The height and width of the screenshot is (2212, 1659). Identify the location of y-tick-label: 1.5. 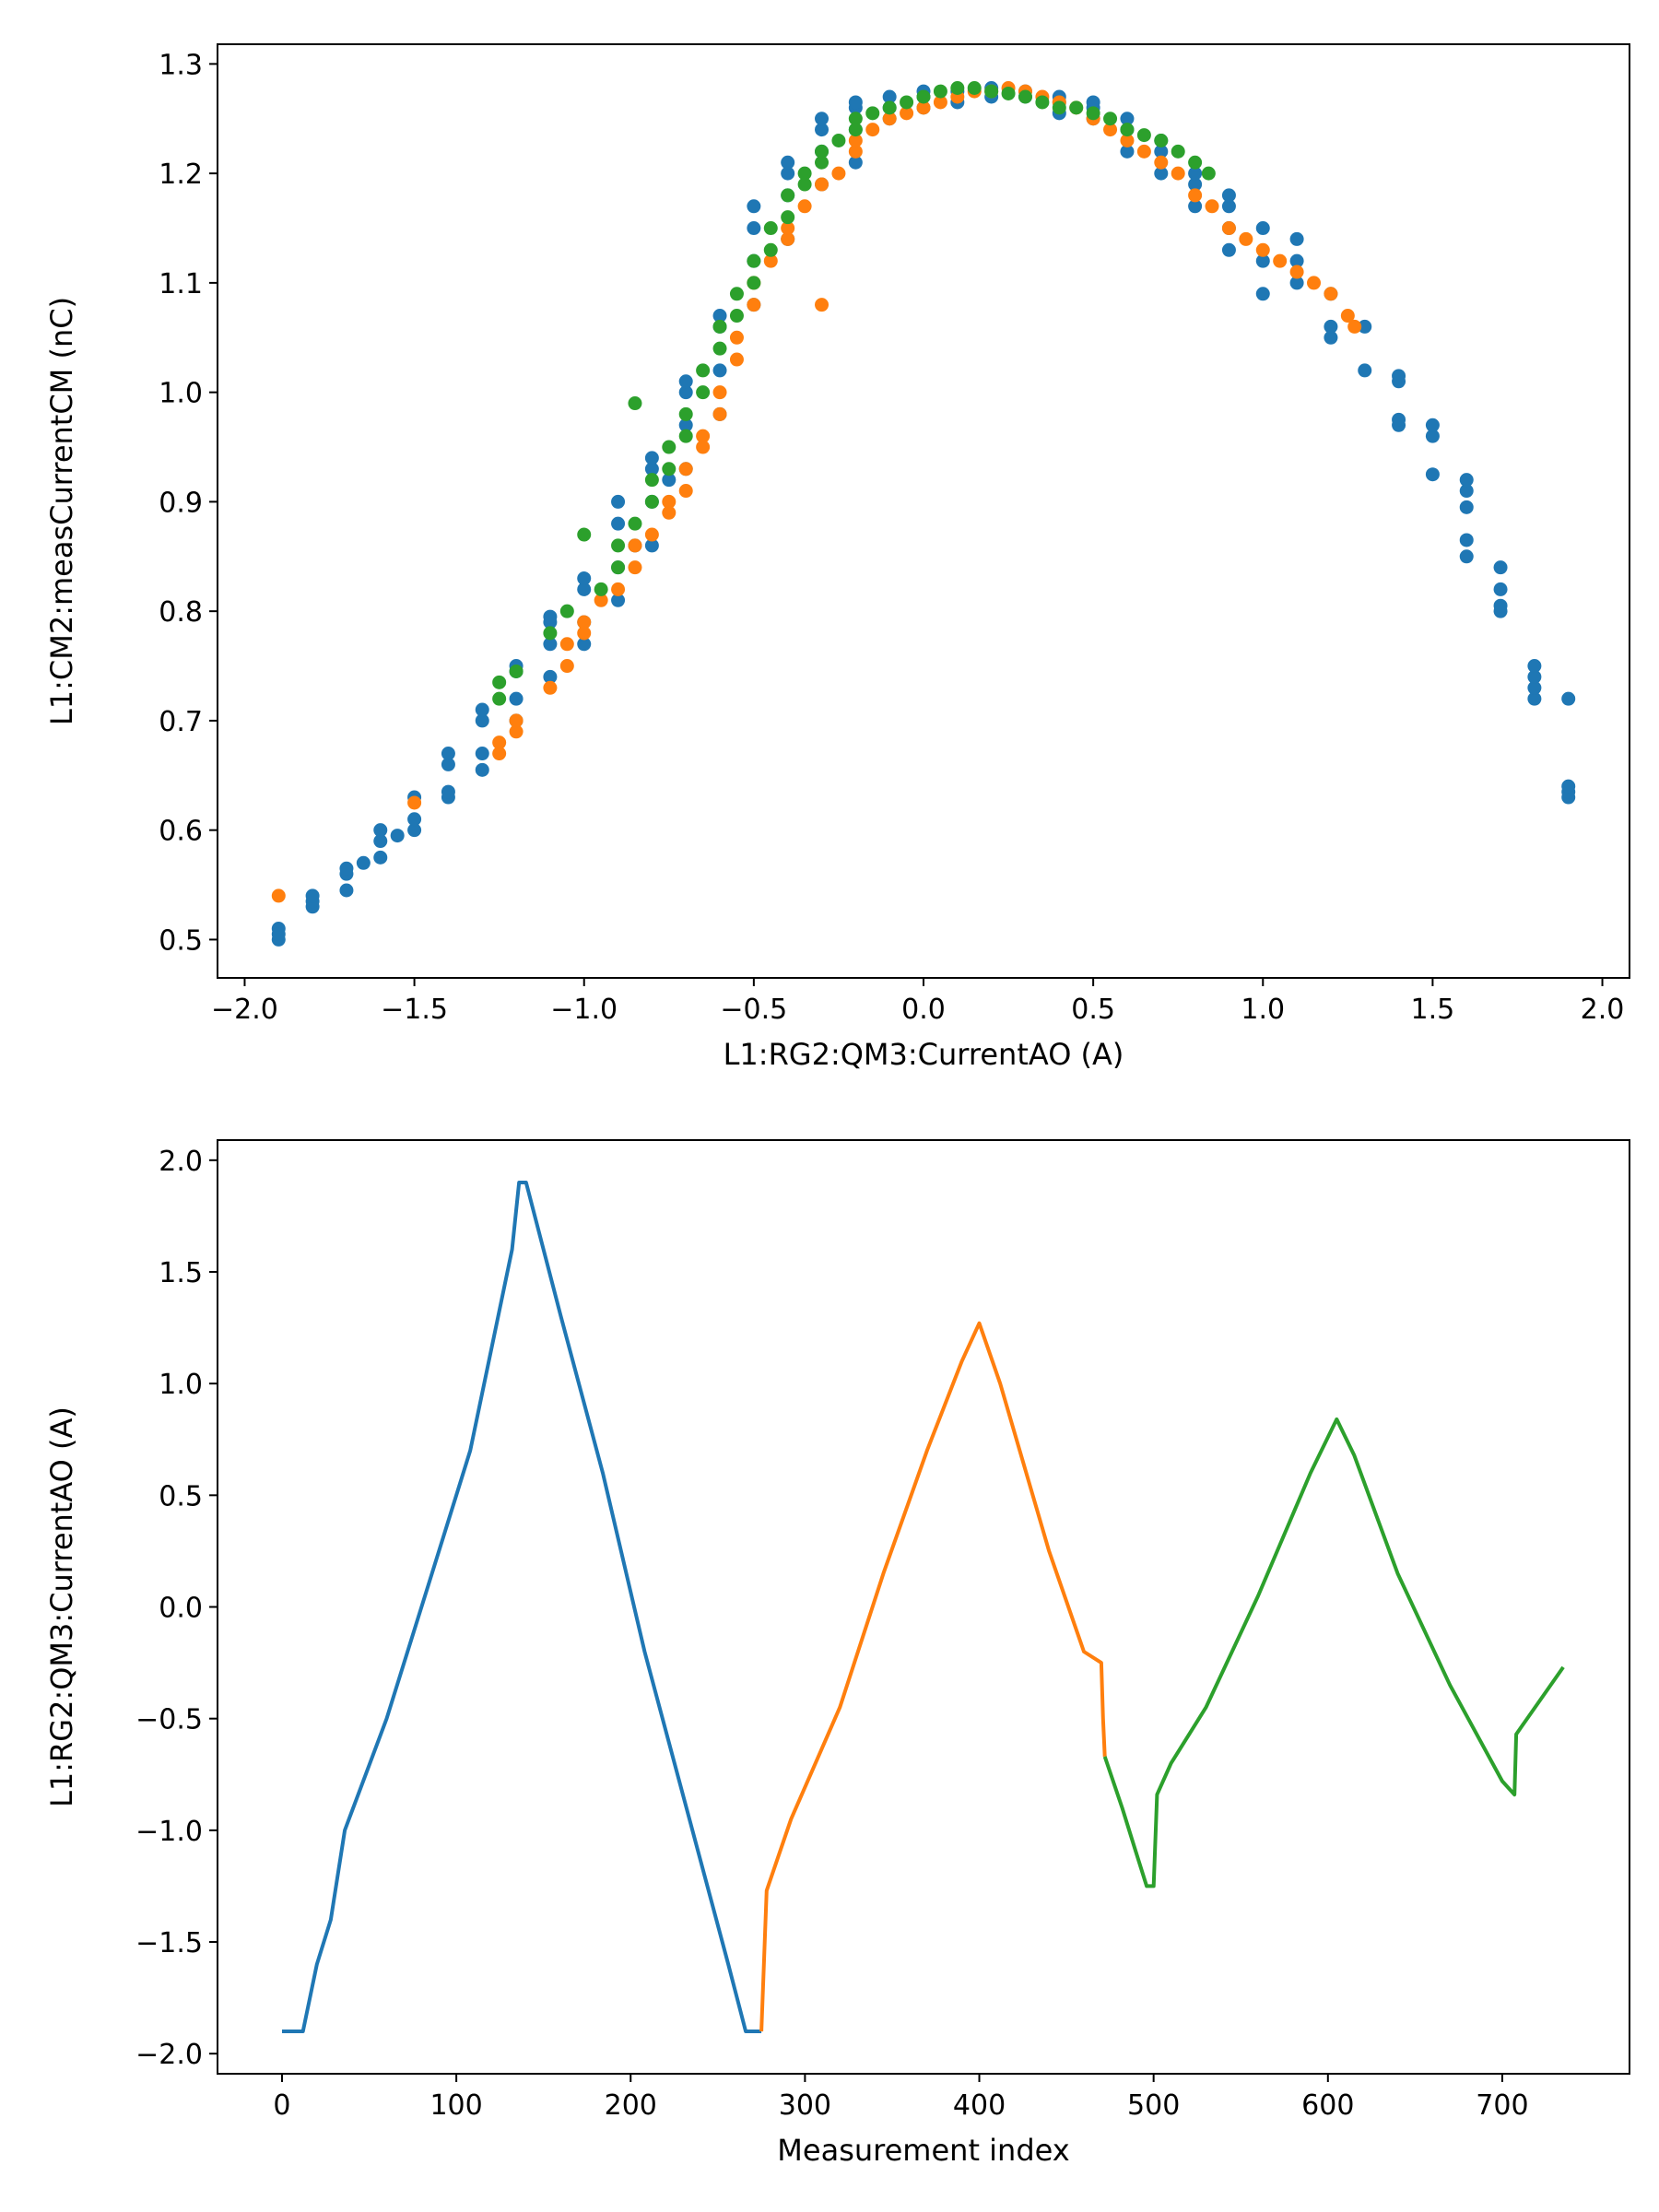
(181, 1273).